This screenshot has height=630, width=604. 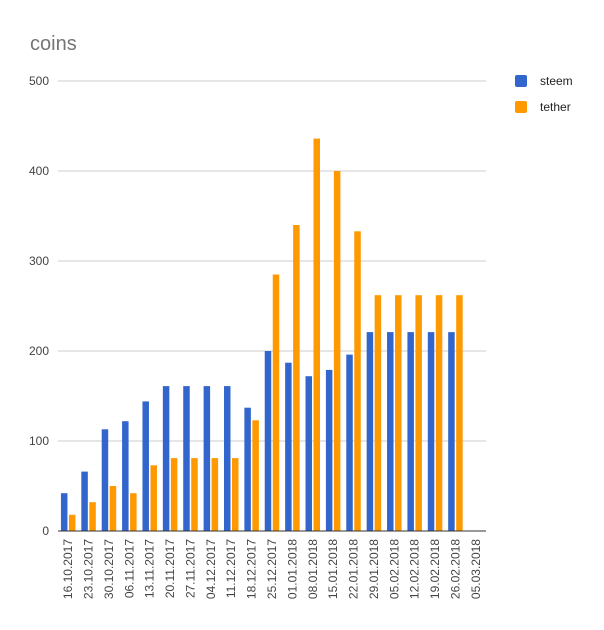 What do you see at coordinates (313, 569) in the screenshot?
I see `x-tick-label: 08.01.2018` at bounding box center [313, 569].